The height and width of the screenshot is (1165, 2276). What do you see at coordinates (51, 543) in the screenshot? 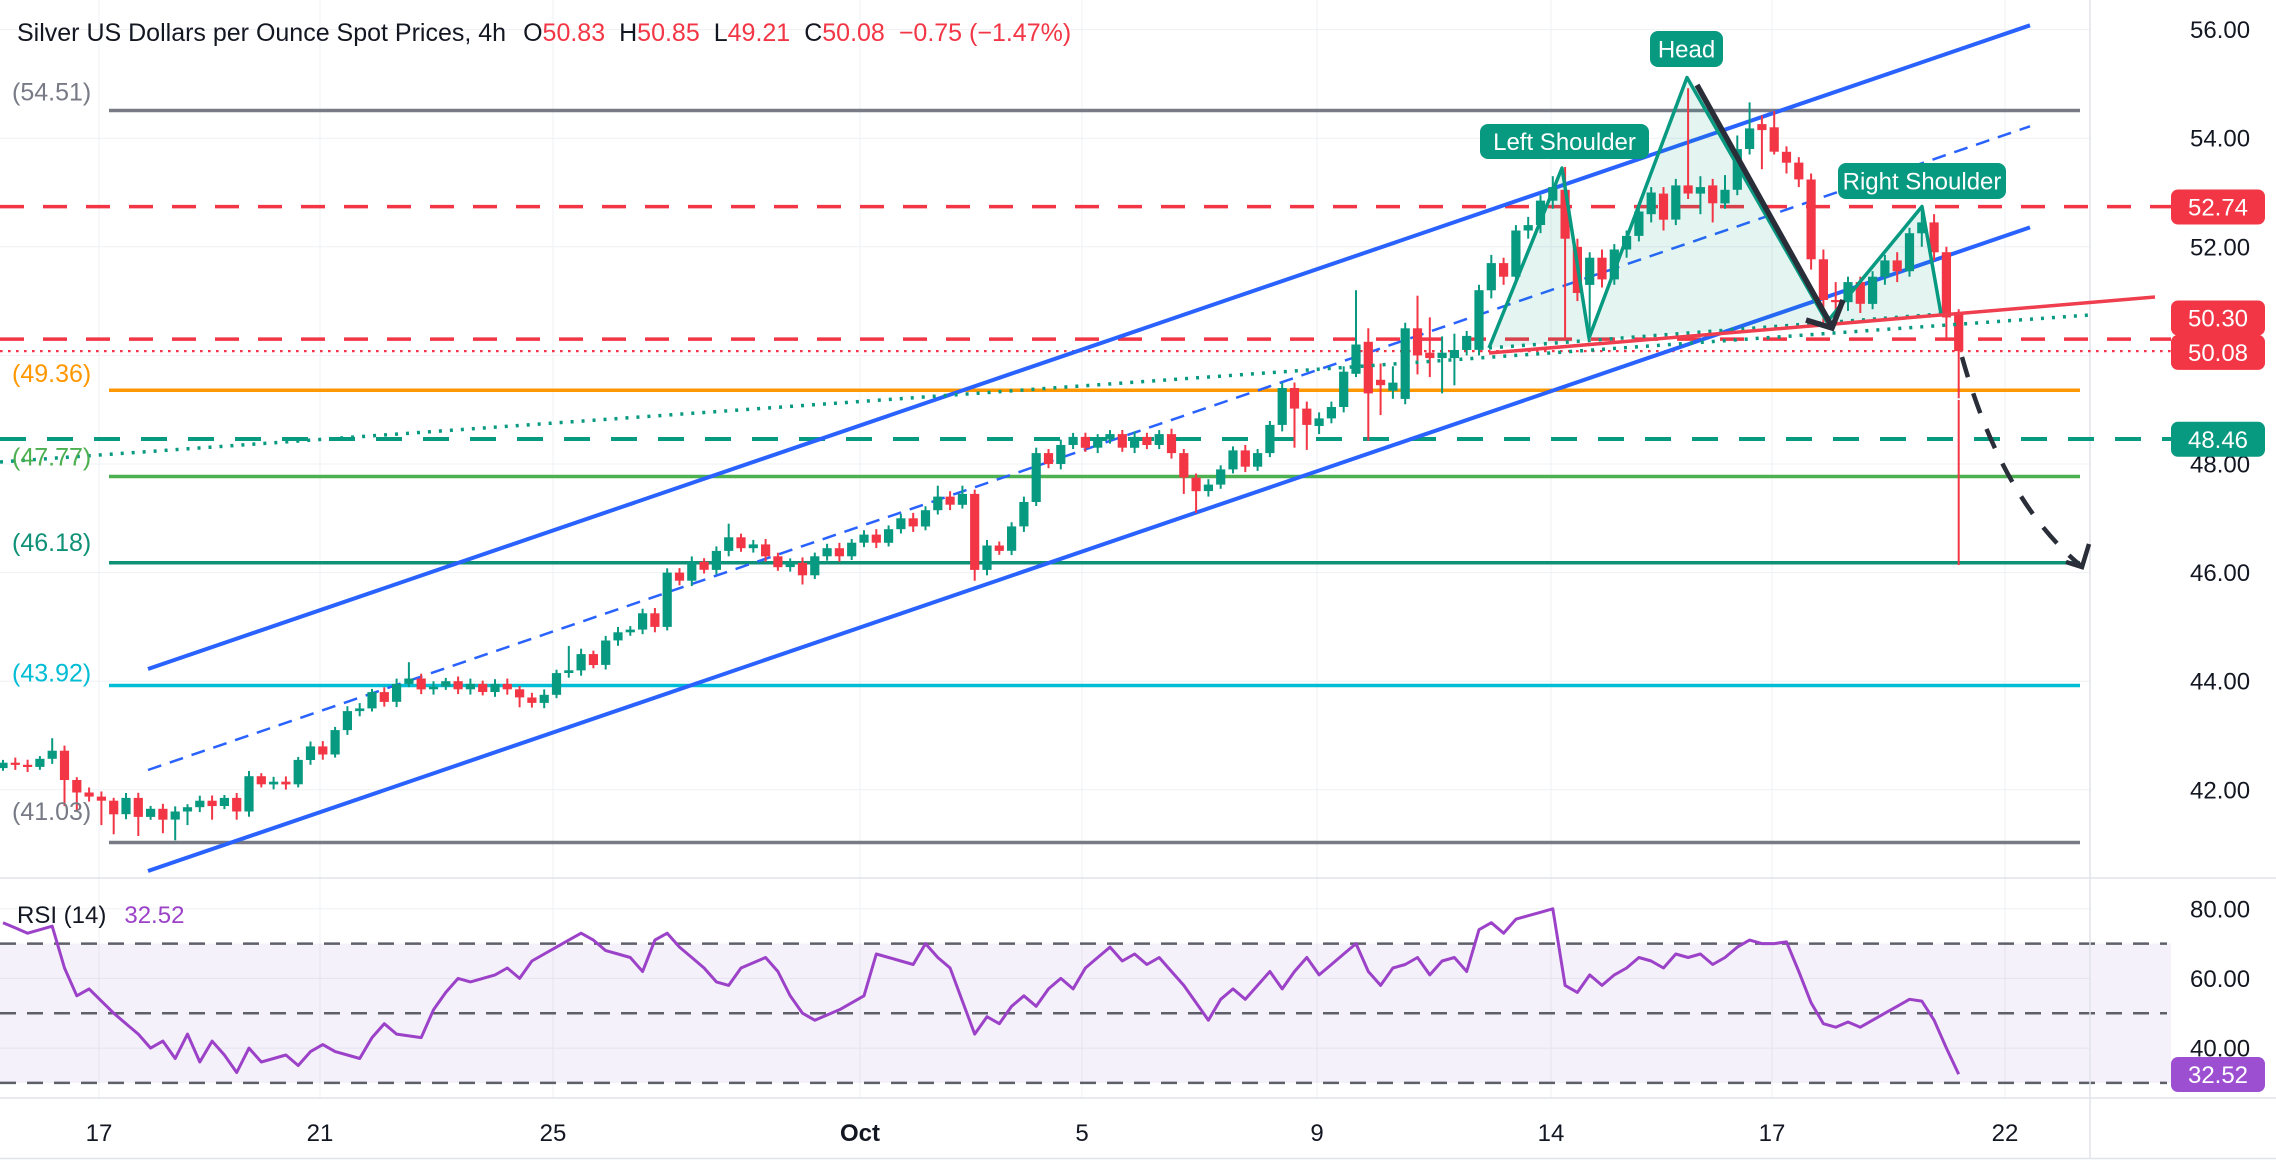
I see `svg-text: (46.18)` at bounding box center [51, 543].